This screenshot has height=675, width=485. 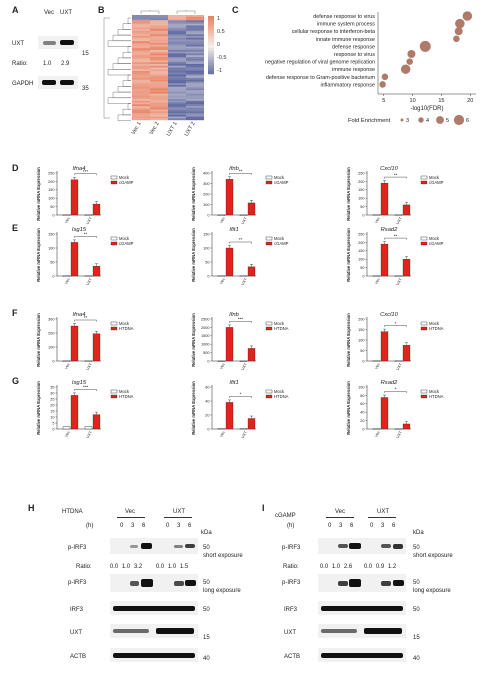 What do you see at coordinates (394, 526) in the screenshot?
I see `panel-i-time-6: 6` at bounding box center [394, 526].